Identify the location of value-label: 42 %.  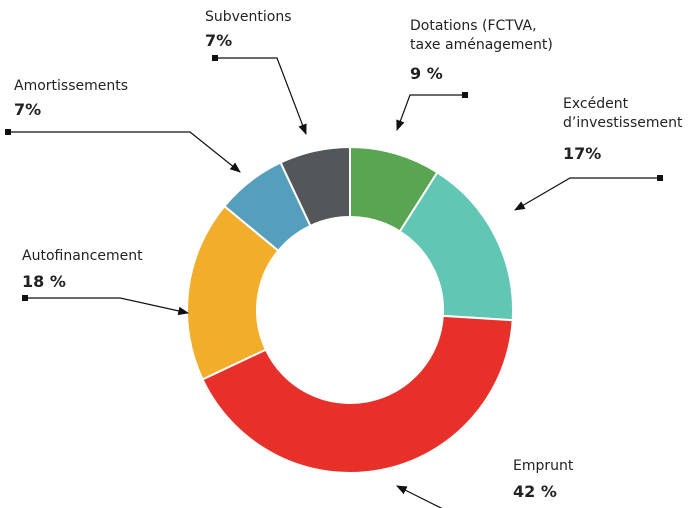
(535, 491).